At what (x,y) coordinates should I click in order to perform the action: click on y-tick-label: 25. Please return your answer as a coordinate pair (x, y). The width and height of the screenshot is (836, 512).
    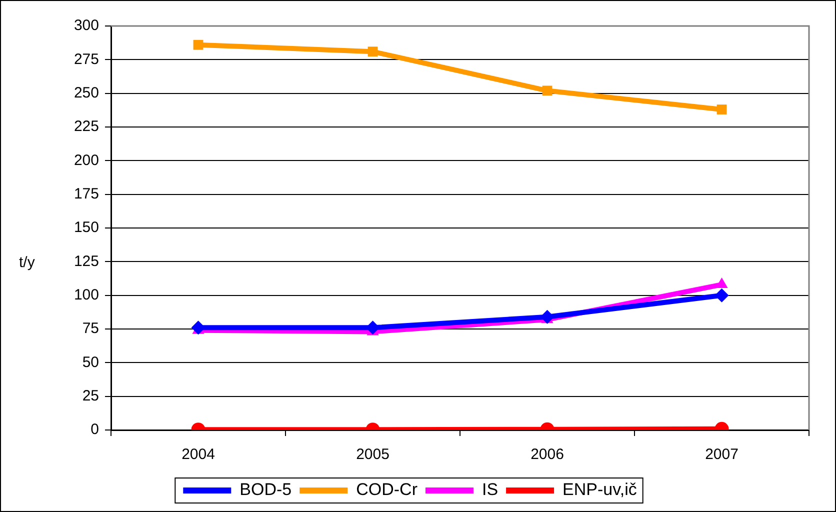
    Looking at the image, I should click on (90, 395).